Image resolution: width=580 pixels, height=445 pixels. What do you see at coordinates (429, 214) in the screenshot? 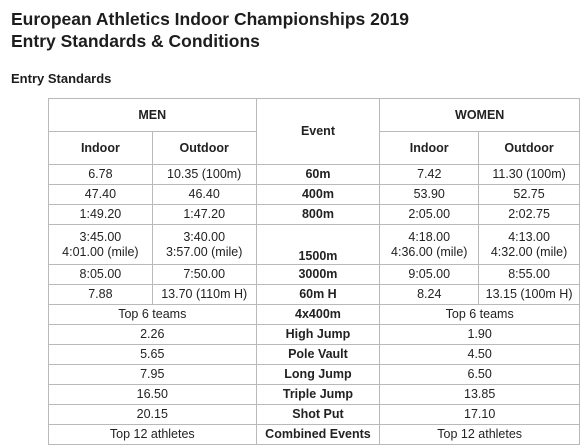
I see `women-indoor-cell: 2:05.00` at bounding box center [429, 214].